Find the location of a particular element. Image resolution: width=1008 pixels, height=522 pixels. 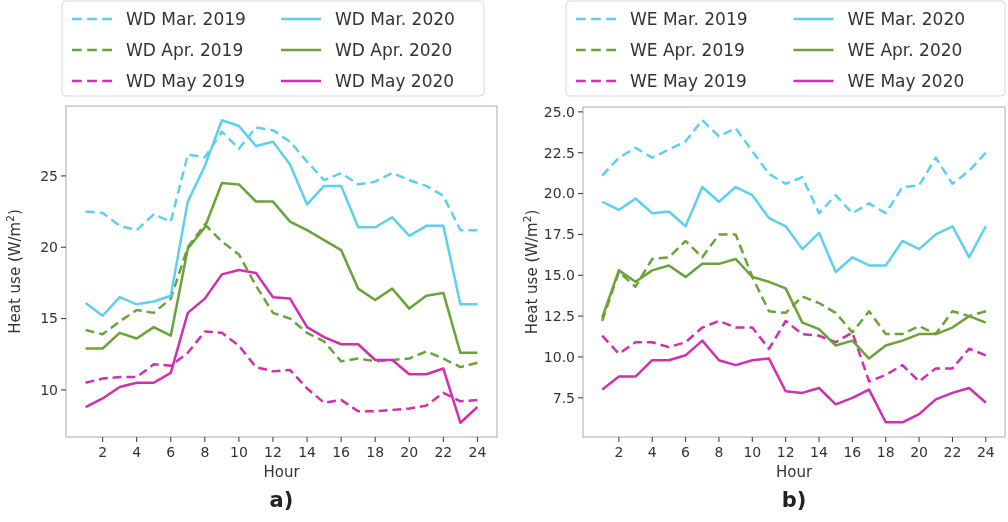

legend-label: WE Mar. 2019 is located at coordinates (689, 18).